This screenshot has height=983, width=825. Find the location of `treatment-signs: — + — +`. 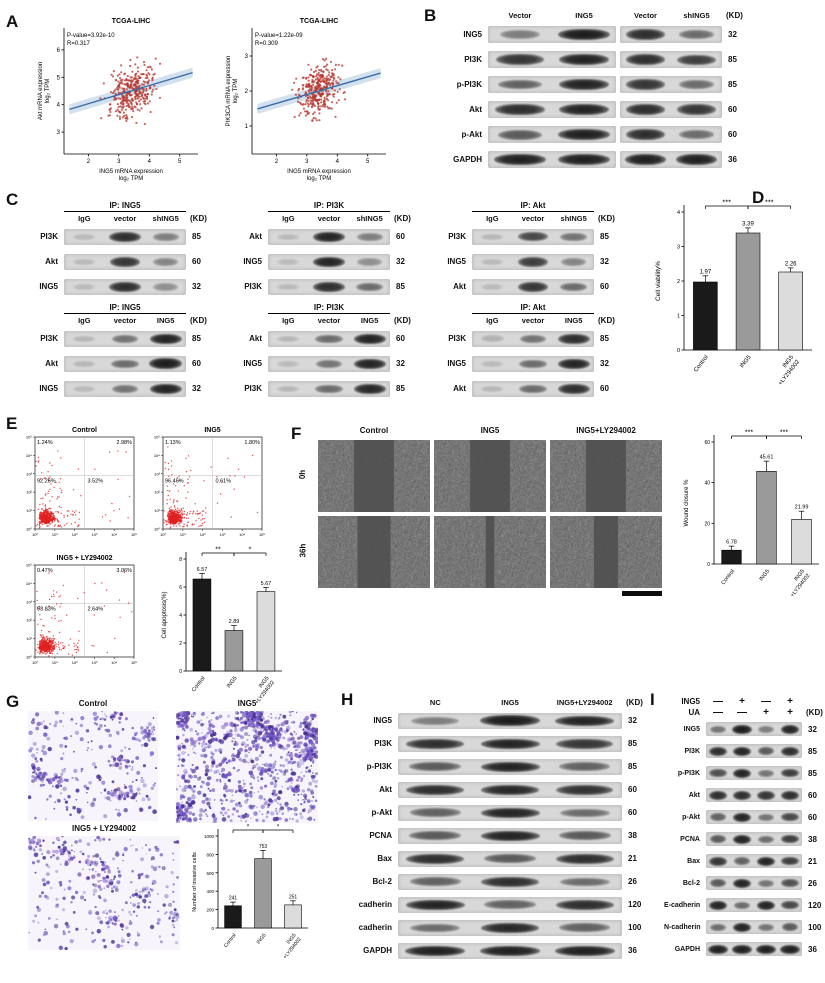

treatment-signs: — + — + is located at coordinates (754, 701).